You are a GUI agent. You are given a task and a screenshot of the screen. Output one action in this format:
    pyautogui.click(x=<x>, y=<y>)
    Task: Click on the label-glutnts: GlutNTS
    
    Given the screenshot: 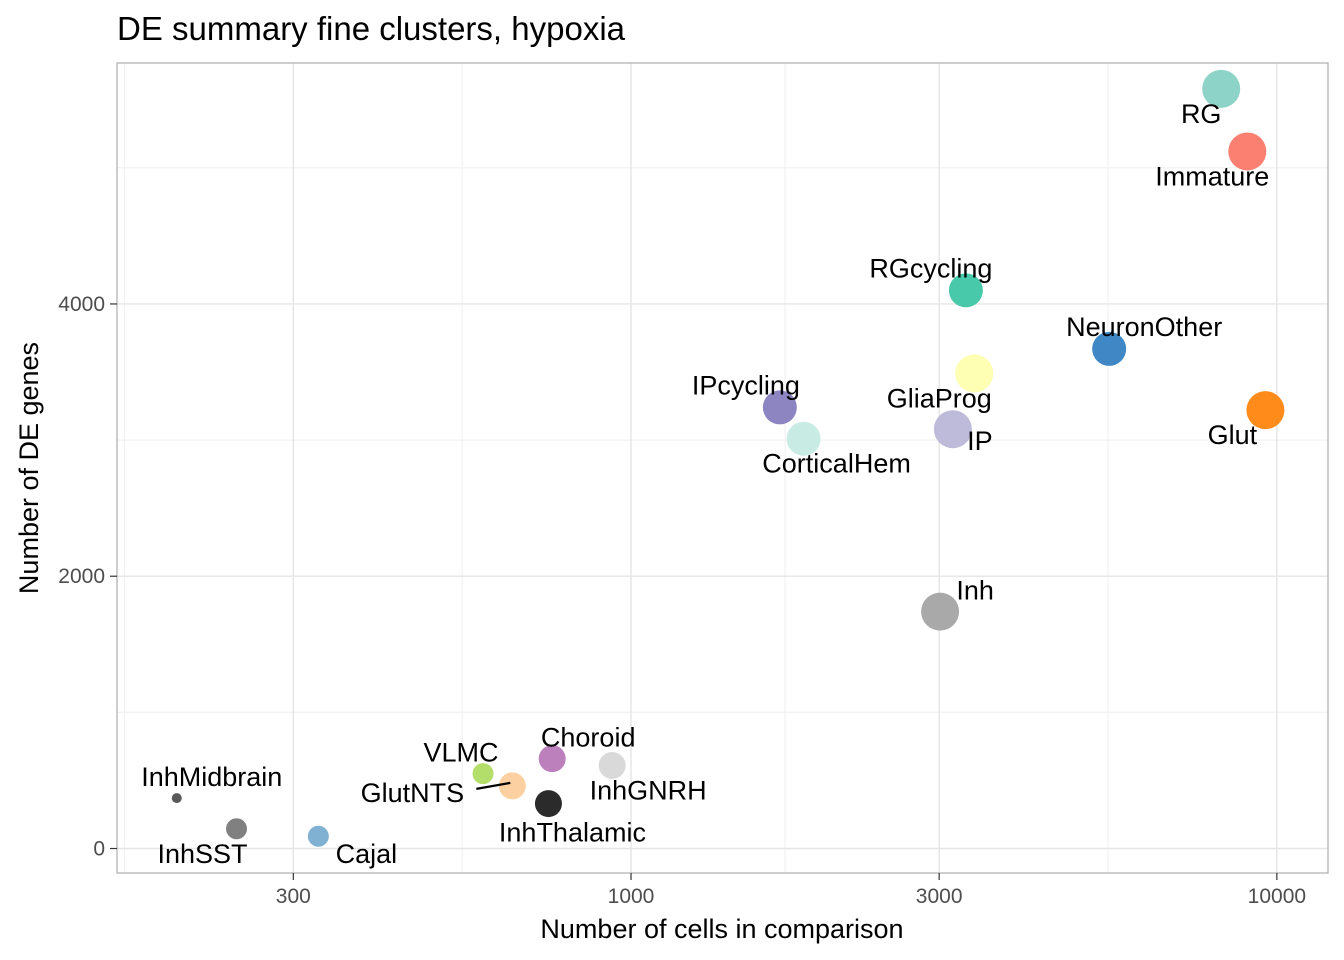 What is the action you would take?
    pyautogui.click(x=413, y=793)
    